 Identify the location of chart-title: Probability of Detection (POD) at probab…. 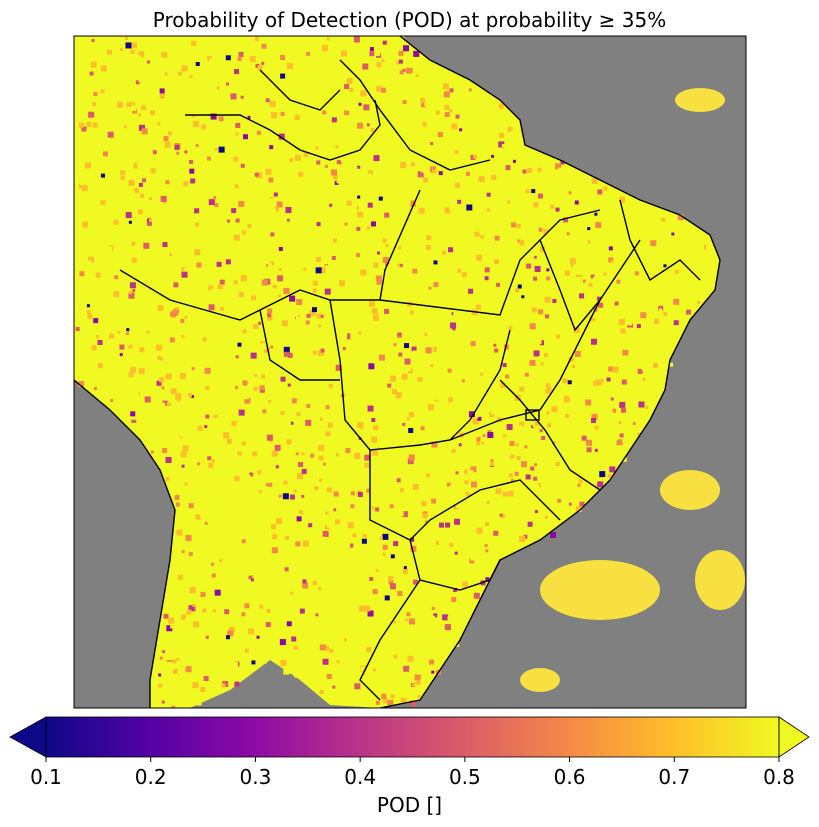
(409, 20).